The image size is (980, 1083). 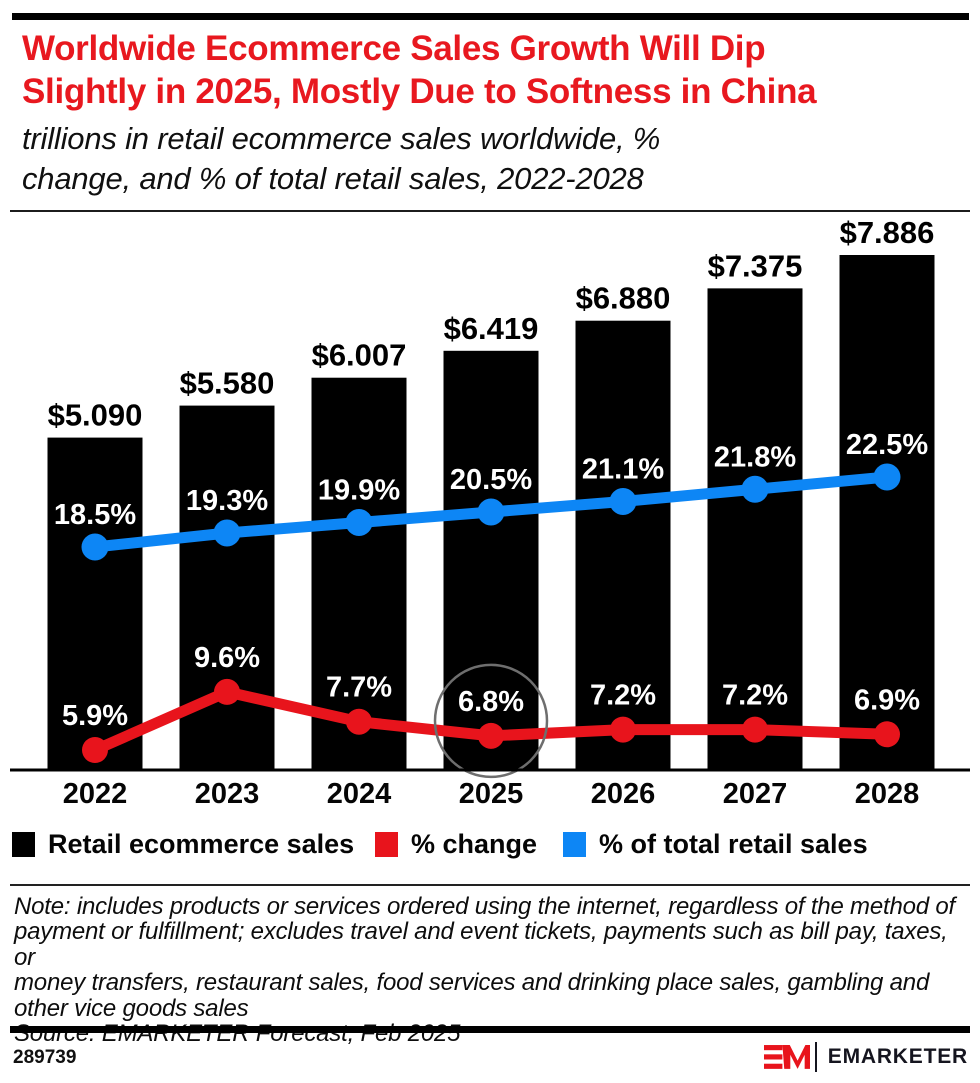 What do you see at coordinates (491, 512) in the screenshot?
I see `pct-total-retail-dot-2025` at bounding box center [491, 512].